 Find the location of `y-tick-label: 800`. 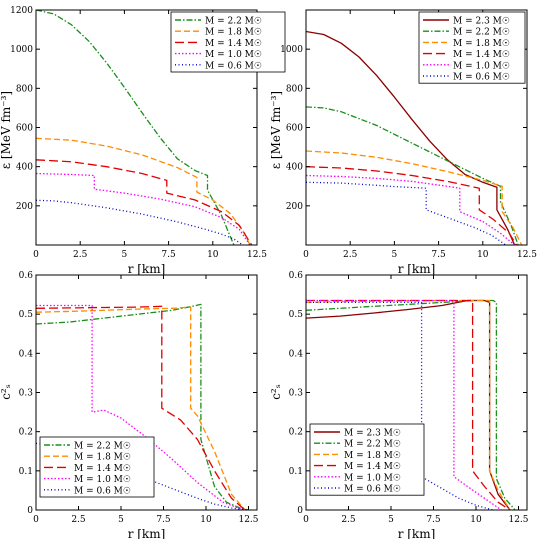

y-tick-label: 800 is located at coordinates (24, 89).